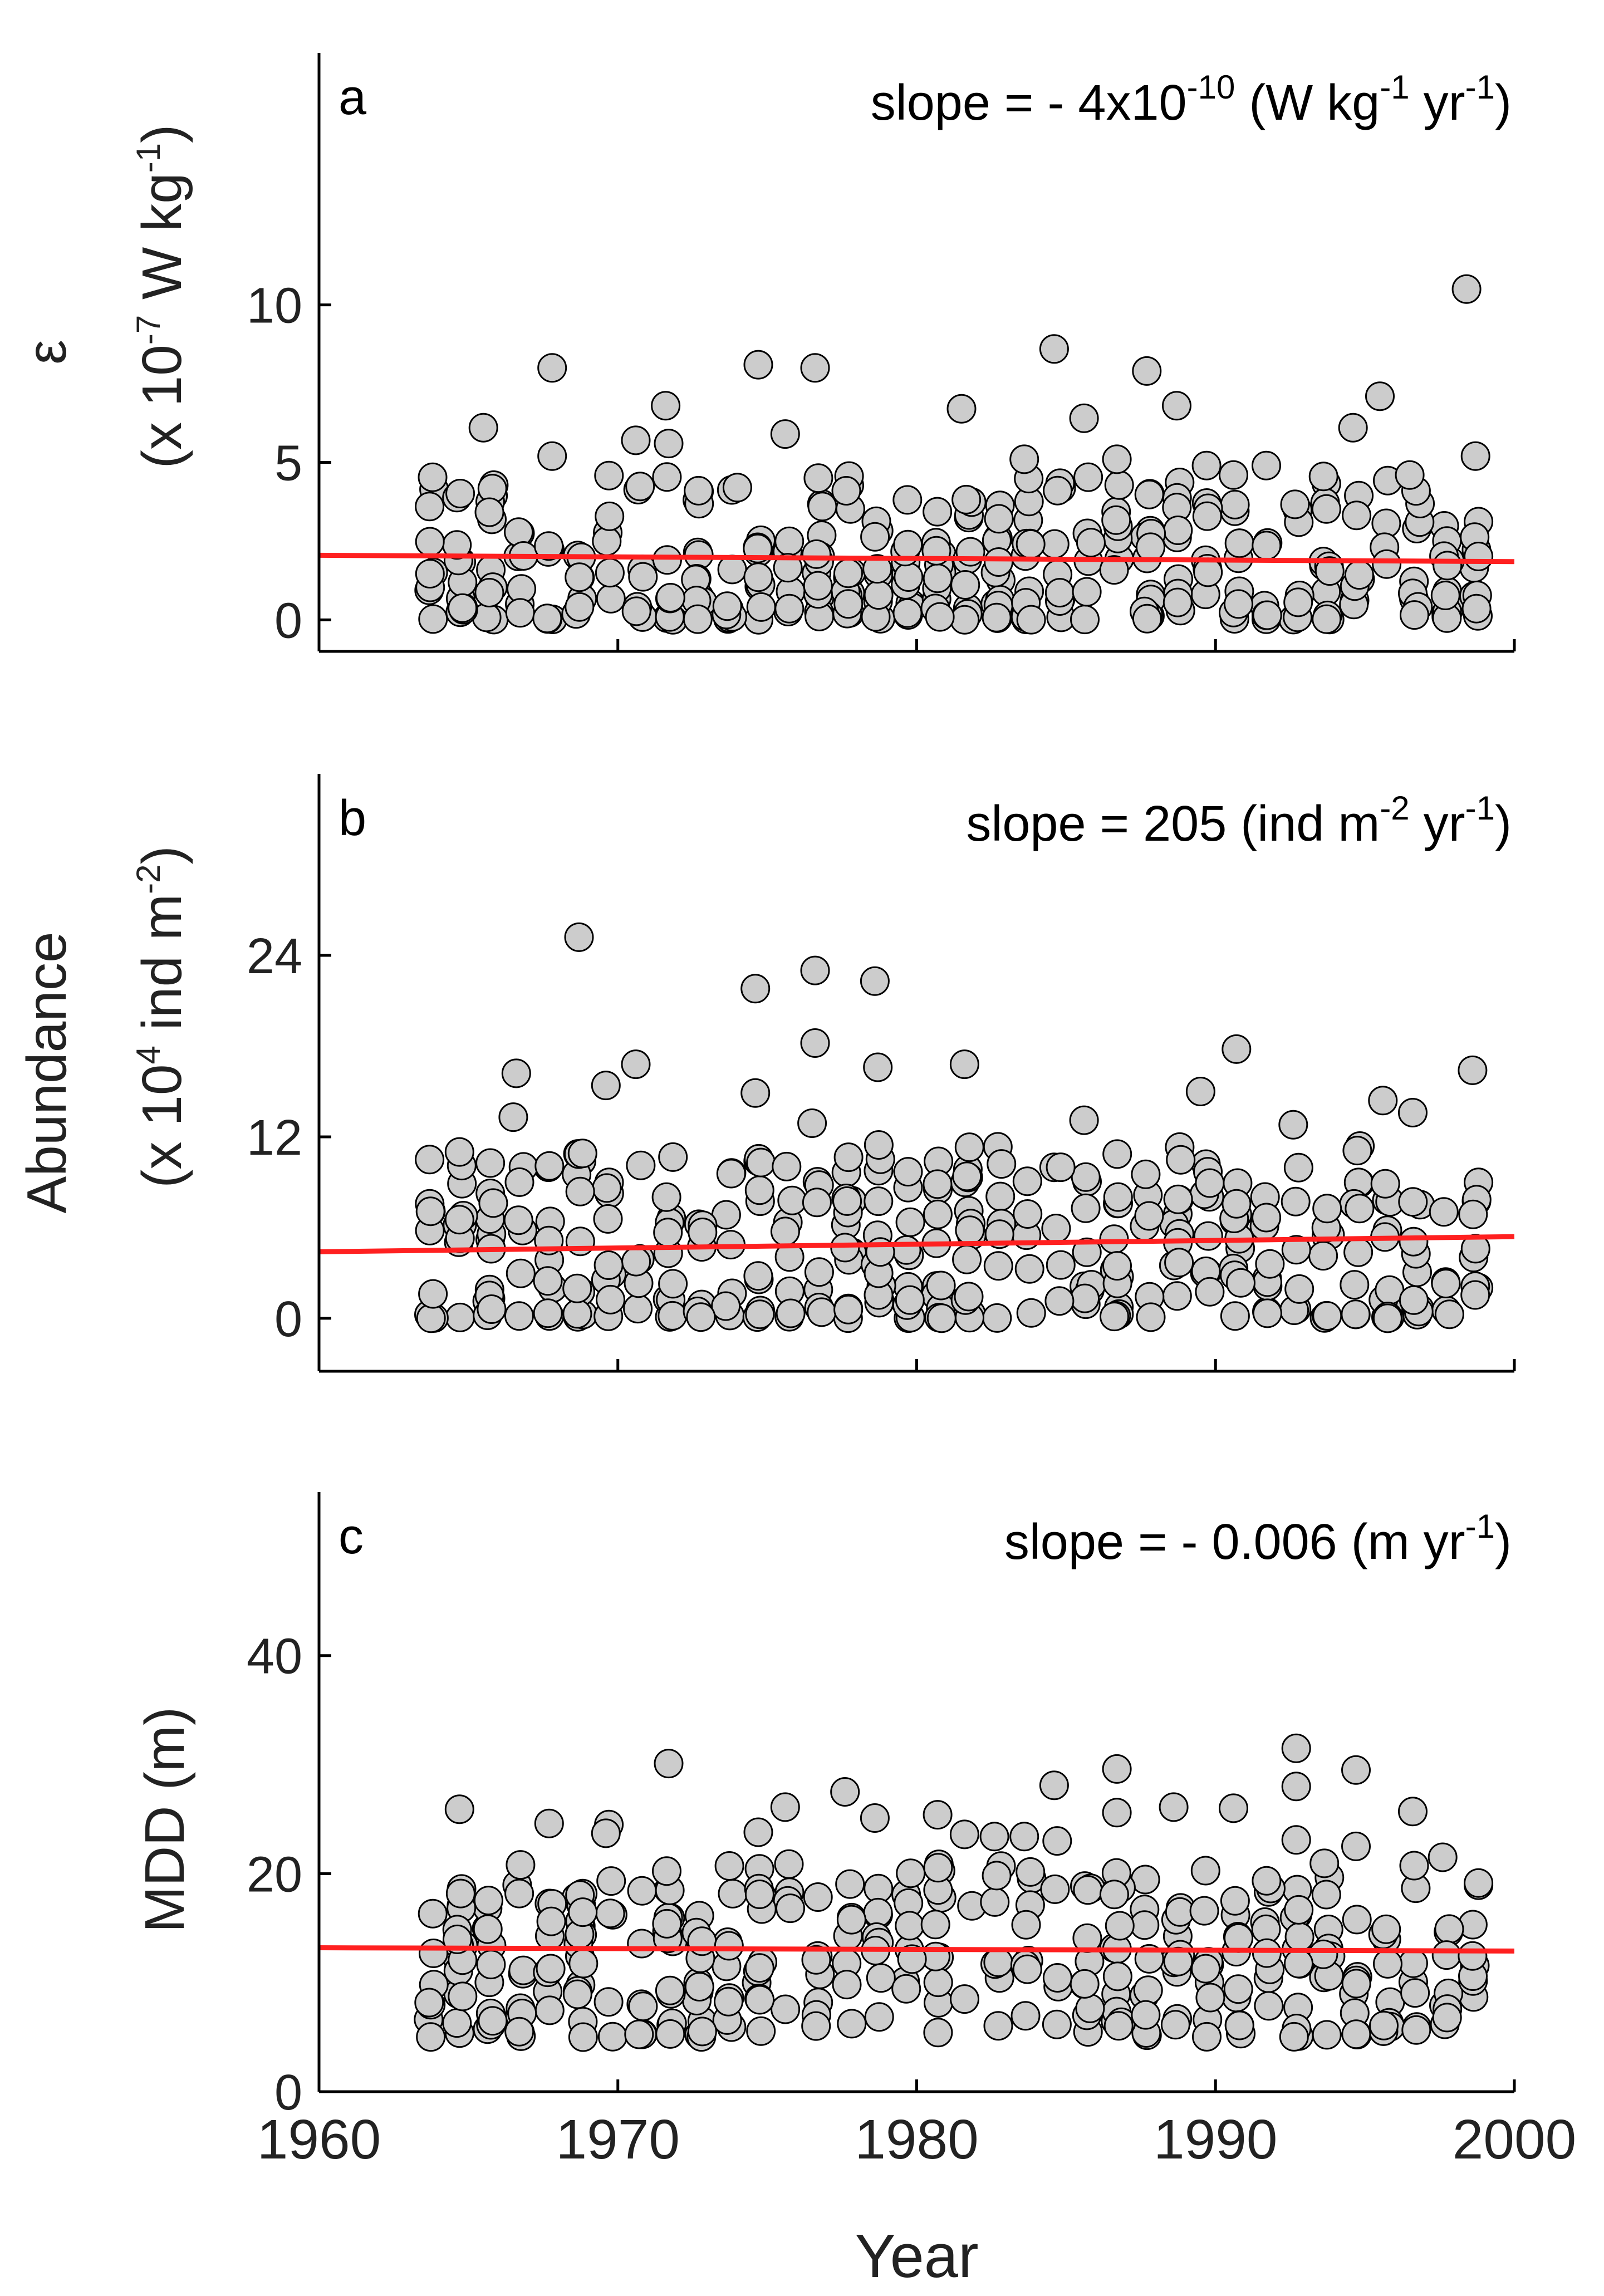 The height and width of the screenshot is (2296, 1604). I want to click on trend-line, so click(917, 1950).